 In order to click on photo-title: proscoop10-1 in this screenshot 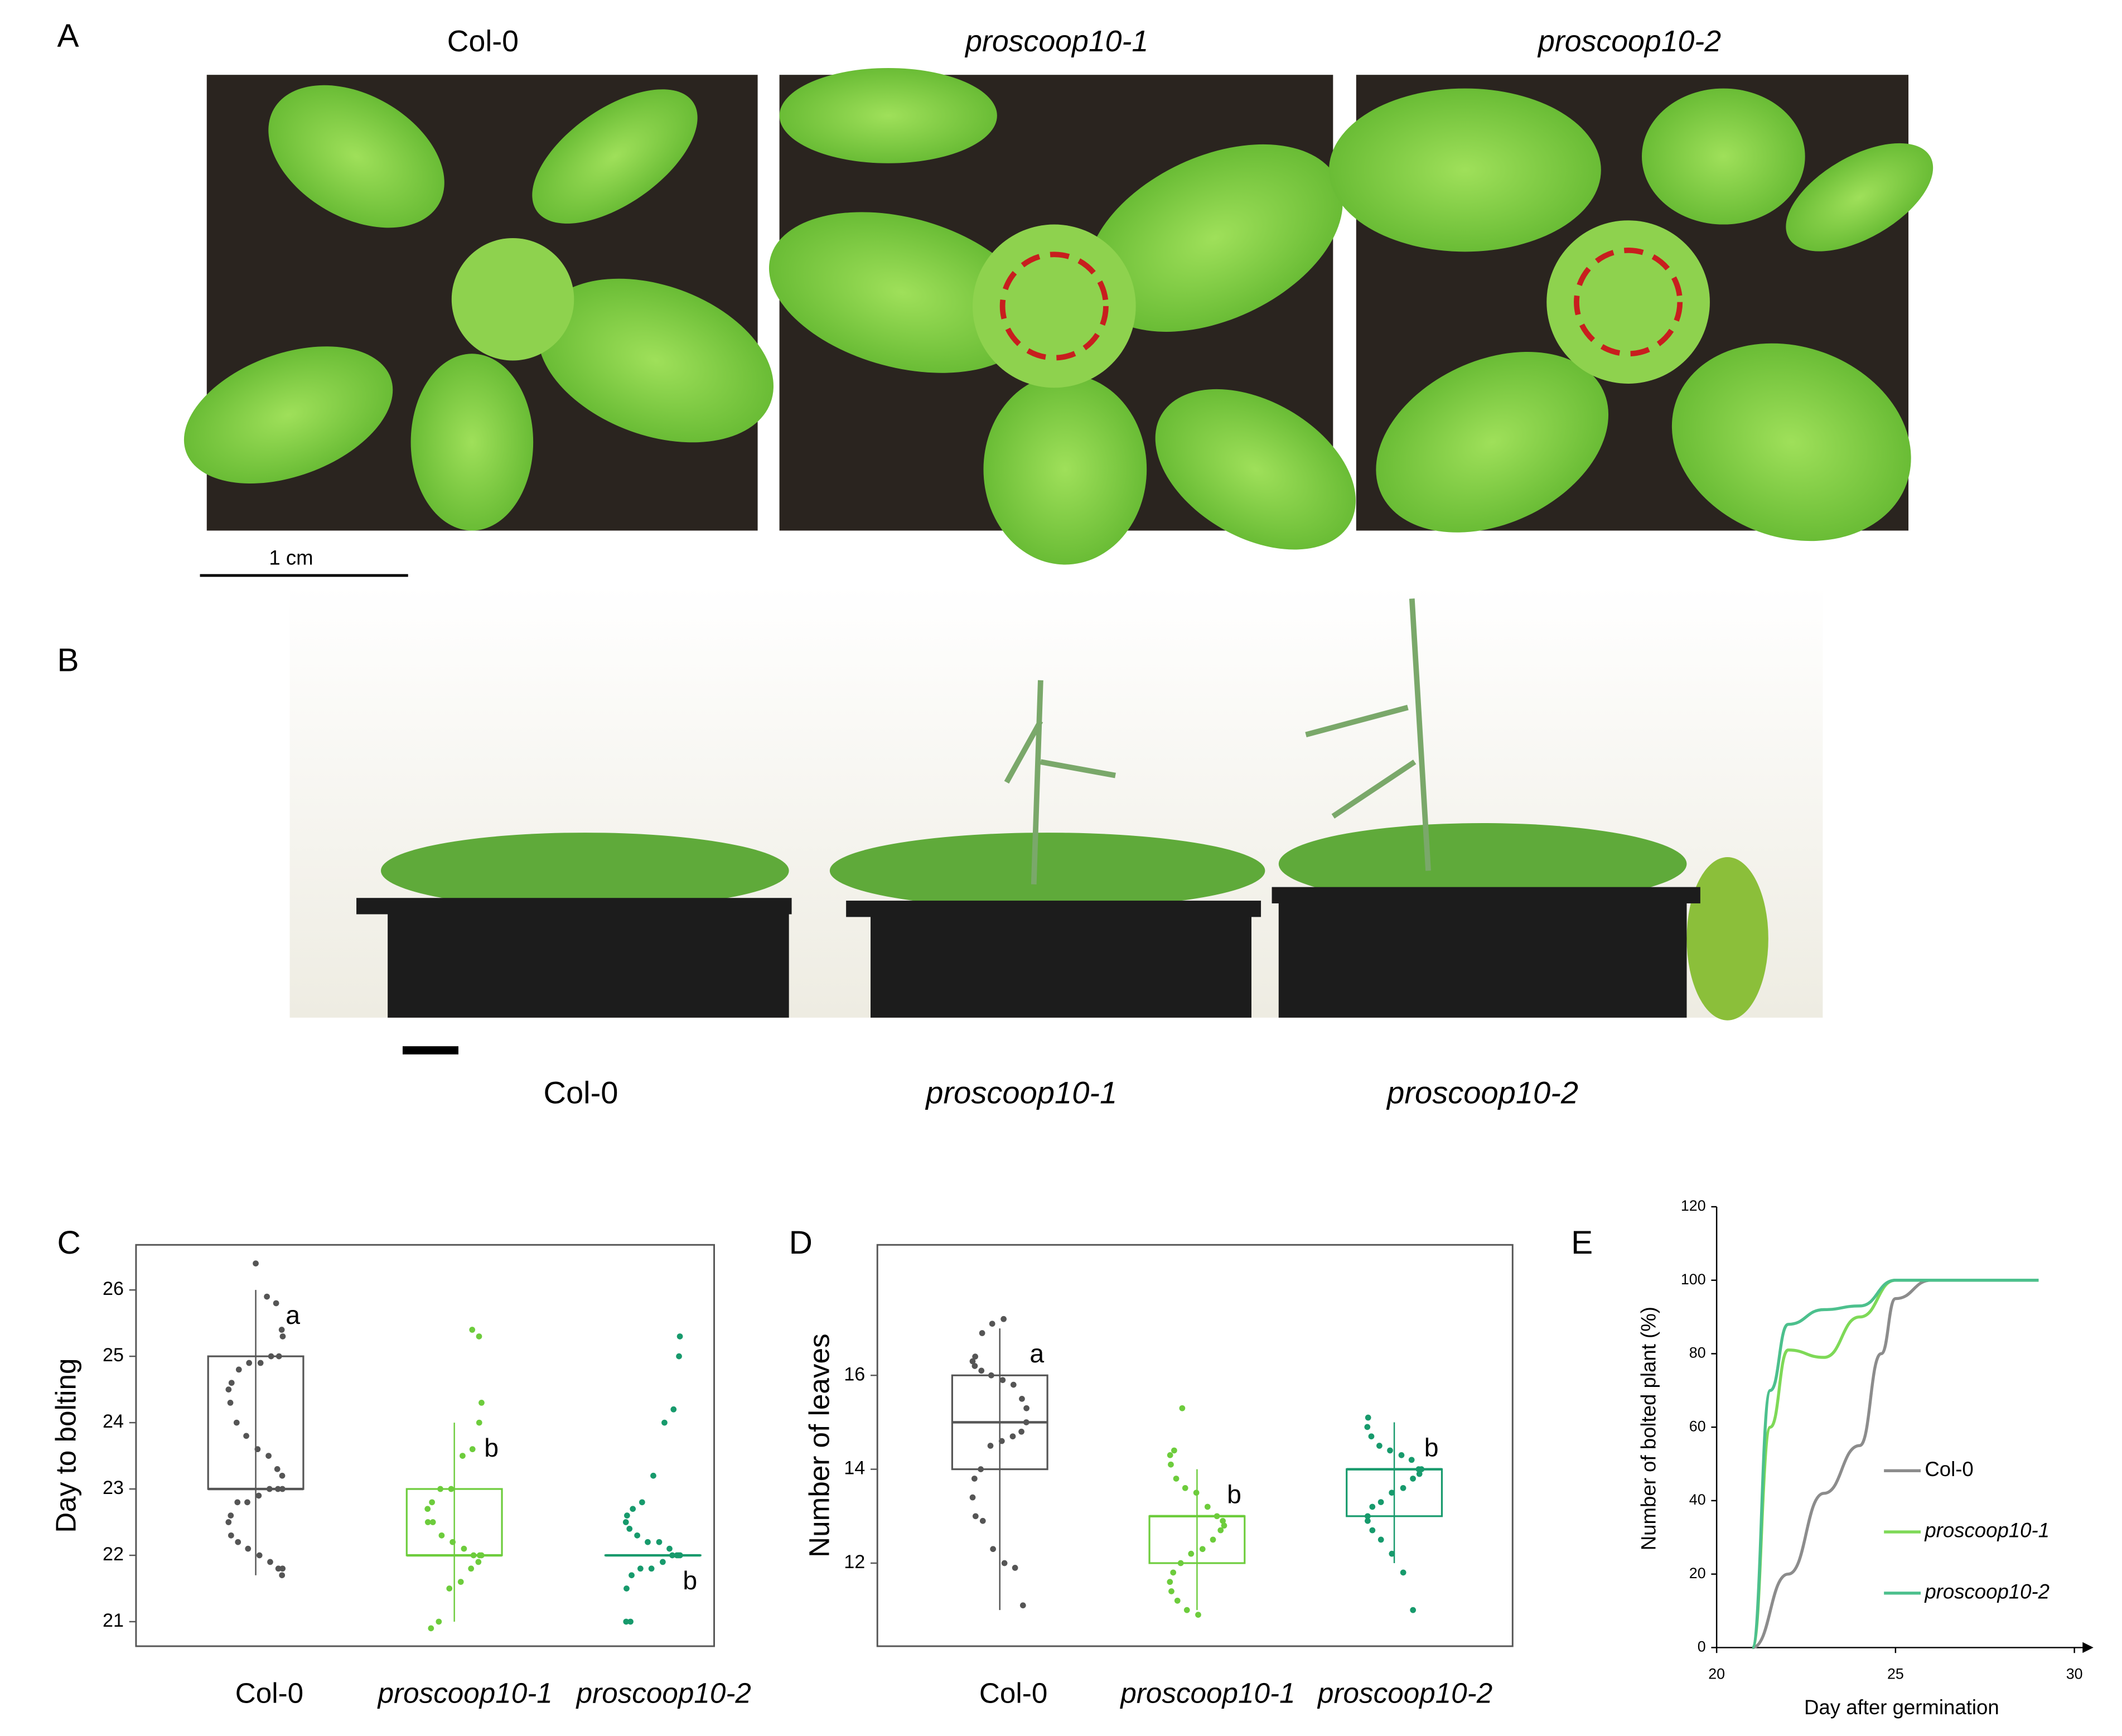, I will do `click(1056, 42)`.